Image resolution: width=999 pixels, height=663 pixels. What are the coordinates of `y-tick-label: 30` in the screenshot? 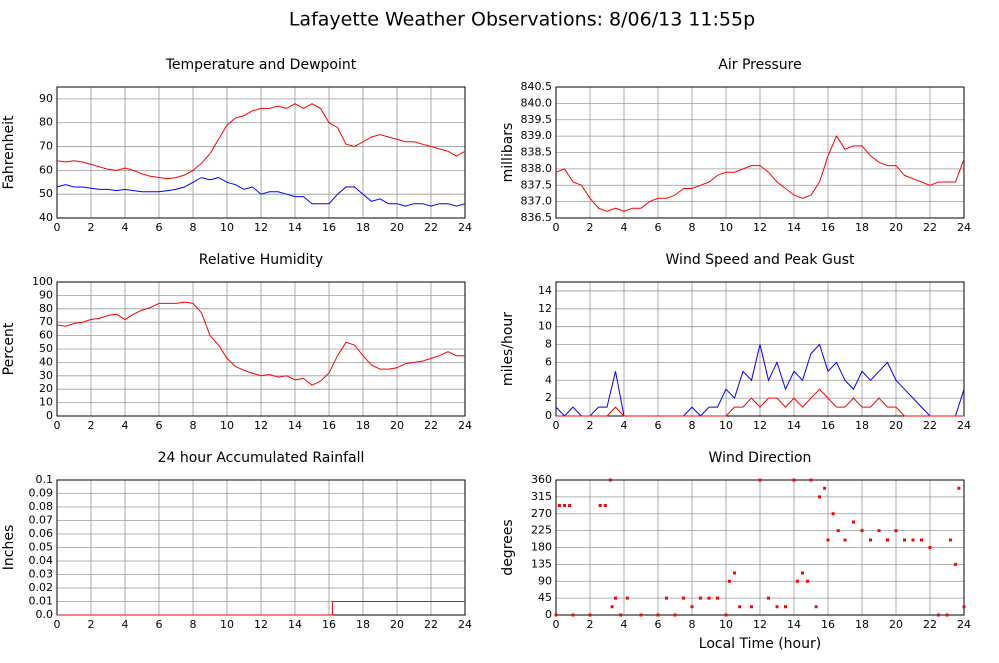 It's located at (46, 375).